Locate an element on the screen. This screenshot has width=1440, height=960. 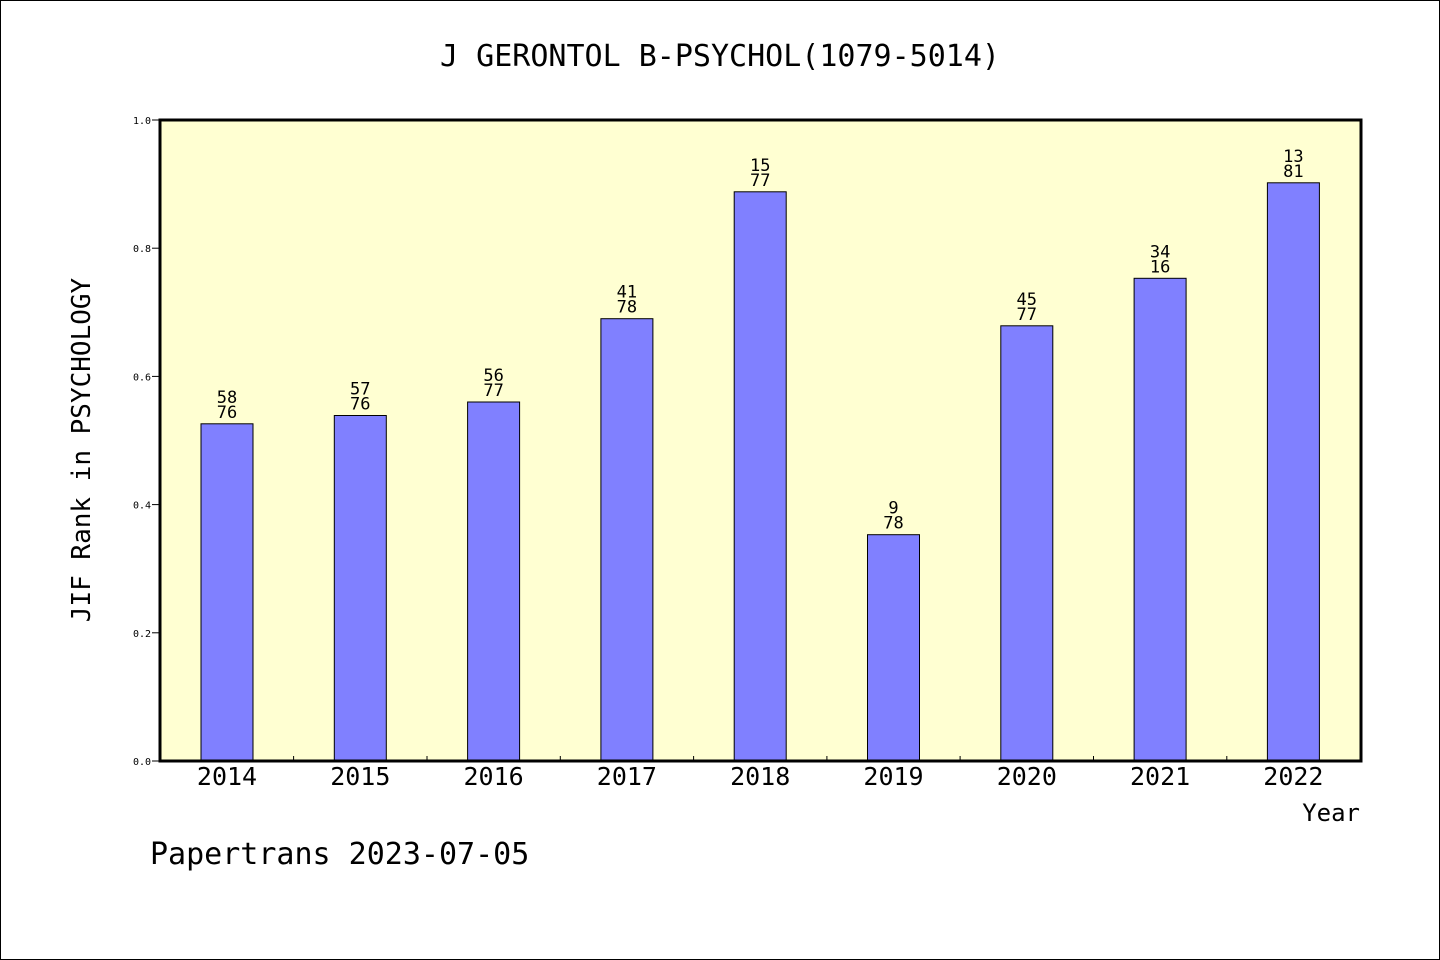
bar-2020 is located at coordinates (1027, 543).